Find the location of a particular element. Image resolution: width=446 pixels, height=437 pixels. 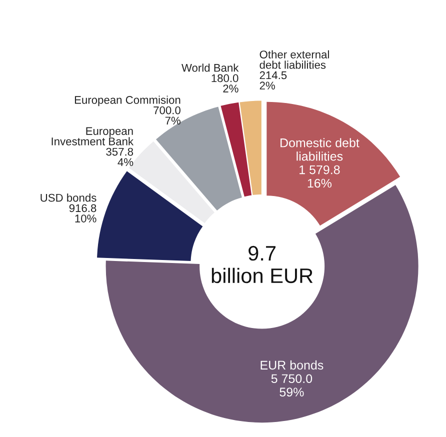

data-label: 214.5 2% is located at coordinates (273, 80).